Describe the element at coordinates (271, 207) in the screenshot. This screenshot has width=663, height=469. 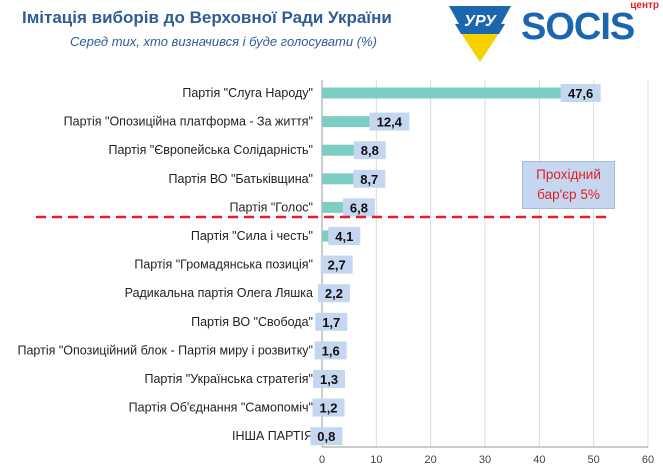
I see `category-label: Партія "Голос"` at that location.